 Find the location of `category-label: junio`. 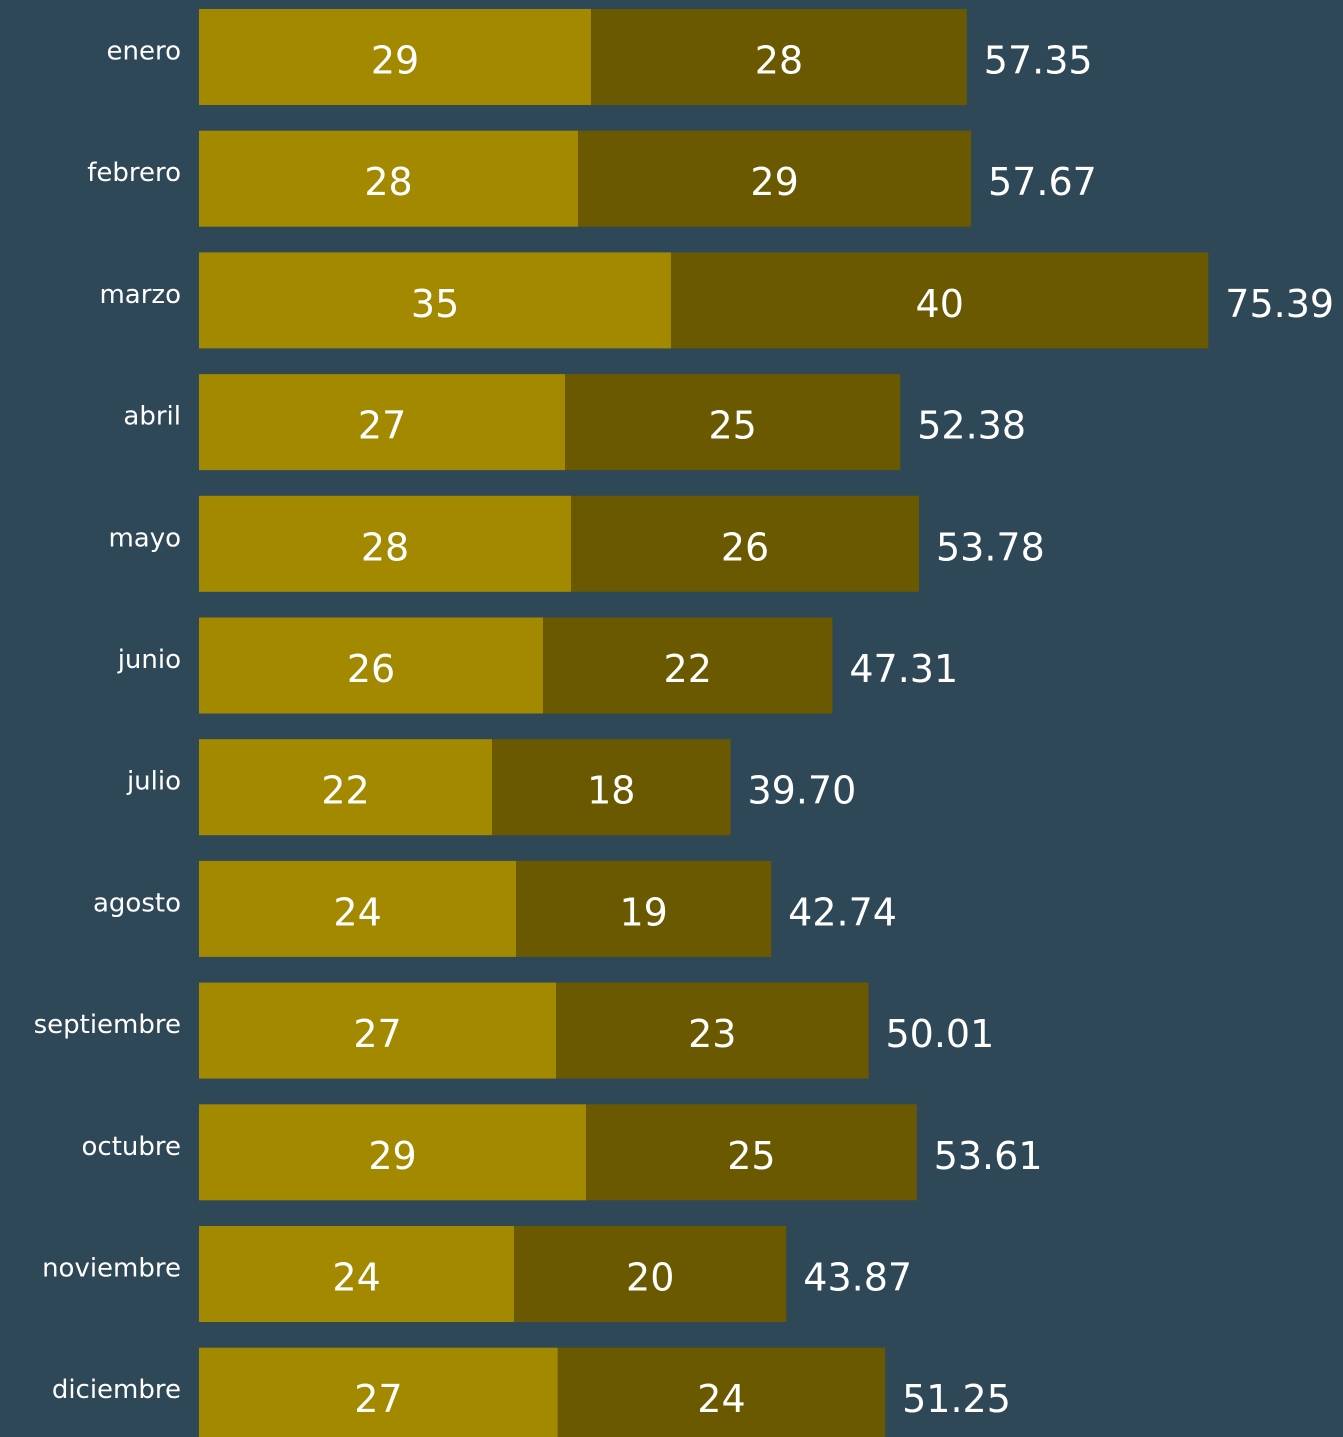

category-label: junio is located at coordinates (149, 660).